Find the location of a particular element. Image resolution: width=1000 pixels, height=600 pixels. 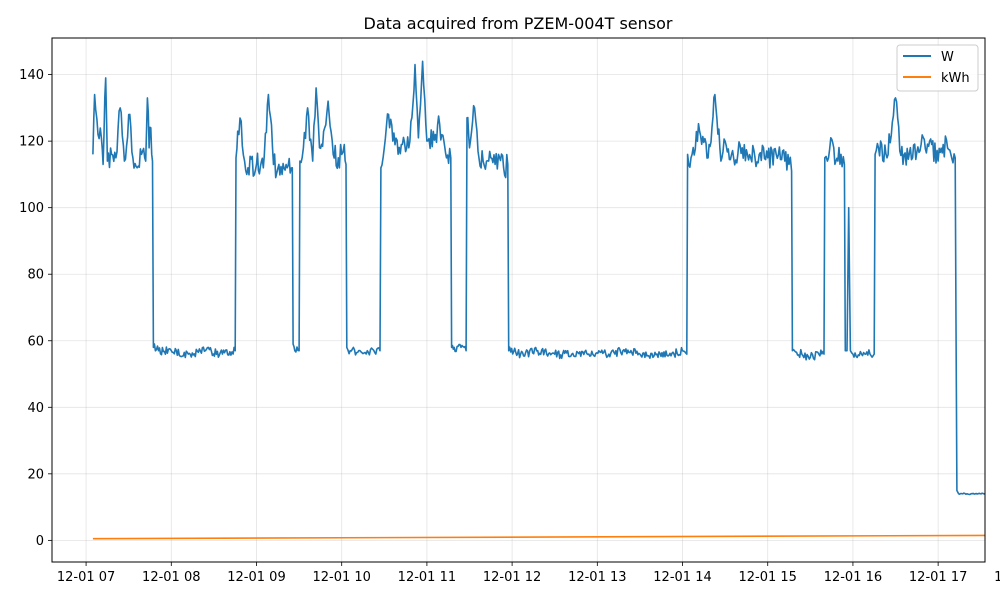

y-tick-label: 80 is located at coordinates (35, 275).